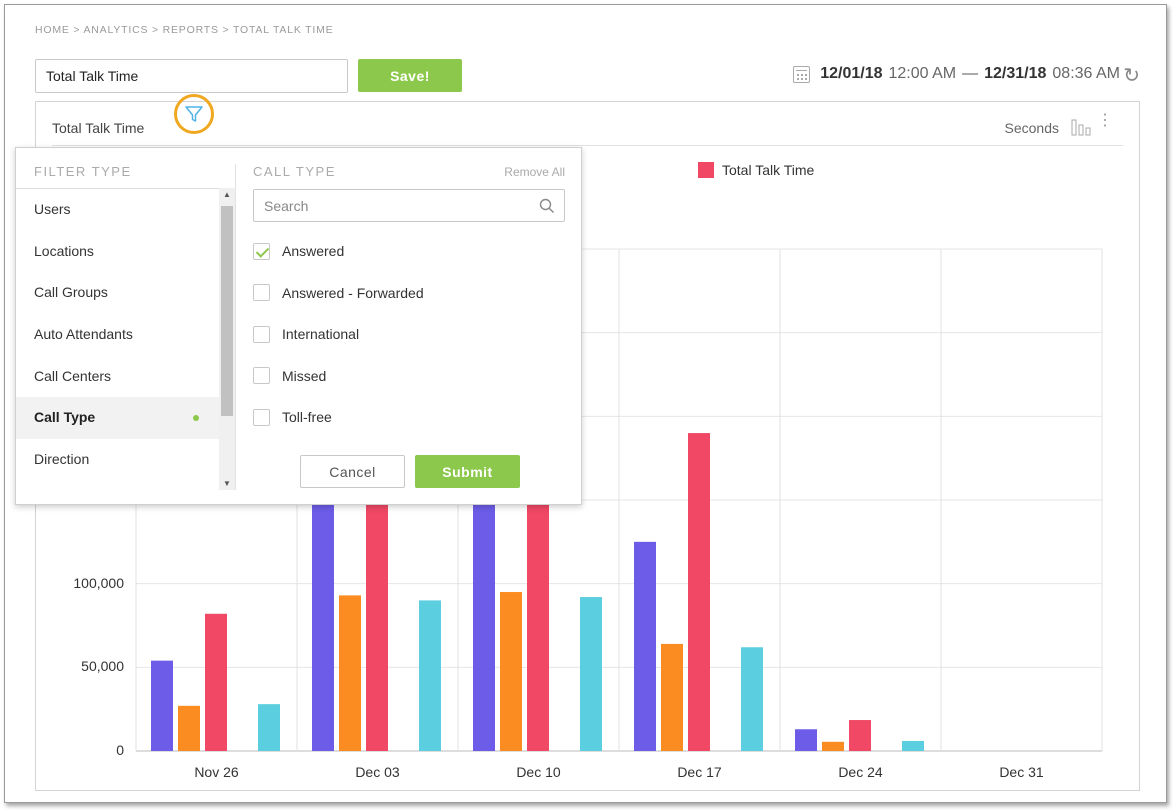 This screenshot has height=810, width=1173. What do you see at coordinates (321, 334) in the screenshot?
I see `option-label: International` at bounding box center [321, 334].